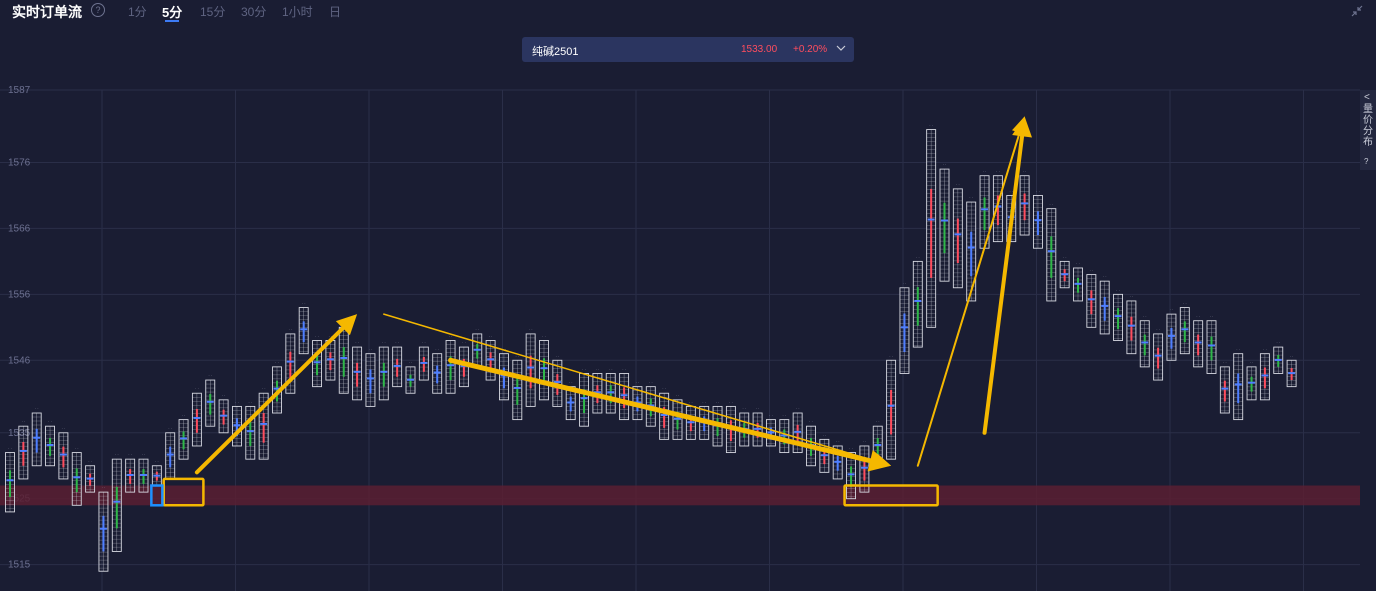  Describe the element at coordinates (172, 21) in the screenshot. I see `active-tab-indicator` at that location.